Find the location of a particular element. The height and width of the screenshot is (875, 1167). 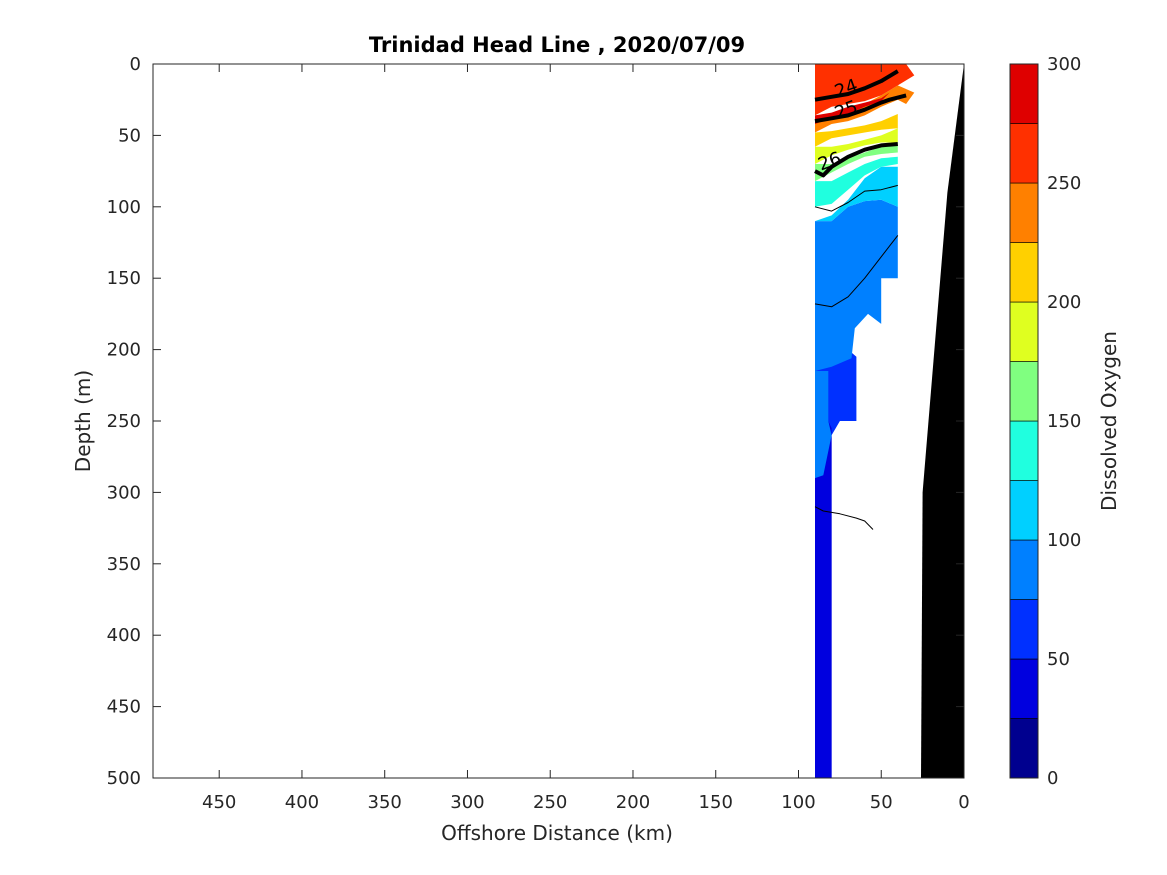

x-tick-label: 400 is located at coordinates (302, 802).